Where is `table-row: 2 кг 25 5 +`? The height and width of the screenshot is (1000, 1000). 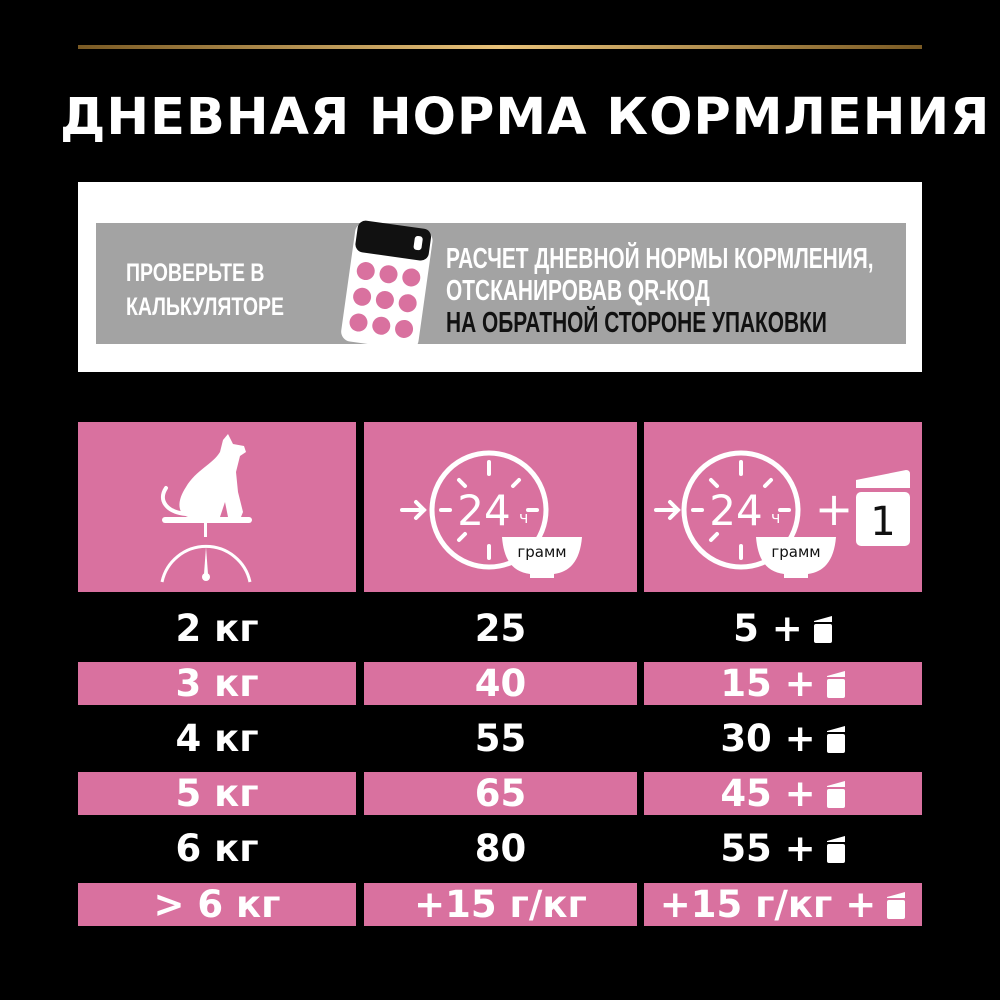
table-row: 2 кг 25 5 + is located at coordinates (500, 628).